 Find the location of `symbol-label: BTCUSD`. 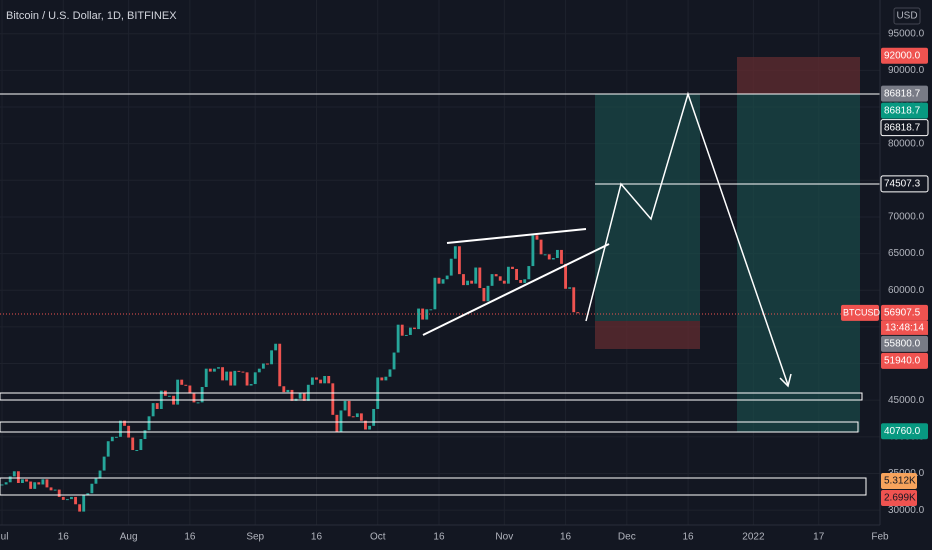

symbol-label: BTCUSD is located at coordinates (862, 312).